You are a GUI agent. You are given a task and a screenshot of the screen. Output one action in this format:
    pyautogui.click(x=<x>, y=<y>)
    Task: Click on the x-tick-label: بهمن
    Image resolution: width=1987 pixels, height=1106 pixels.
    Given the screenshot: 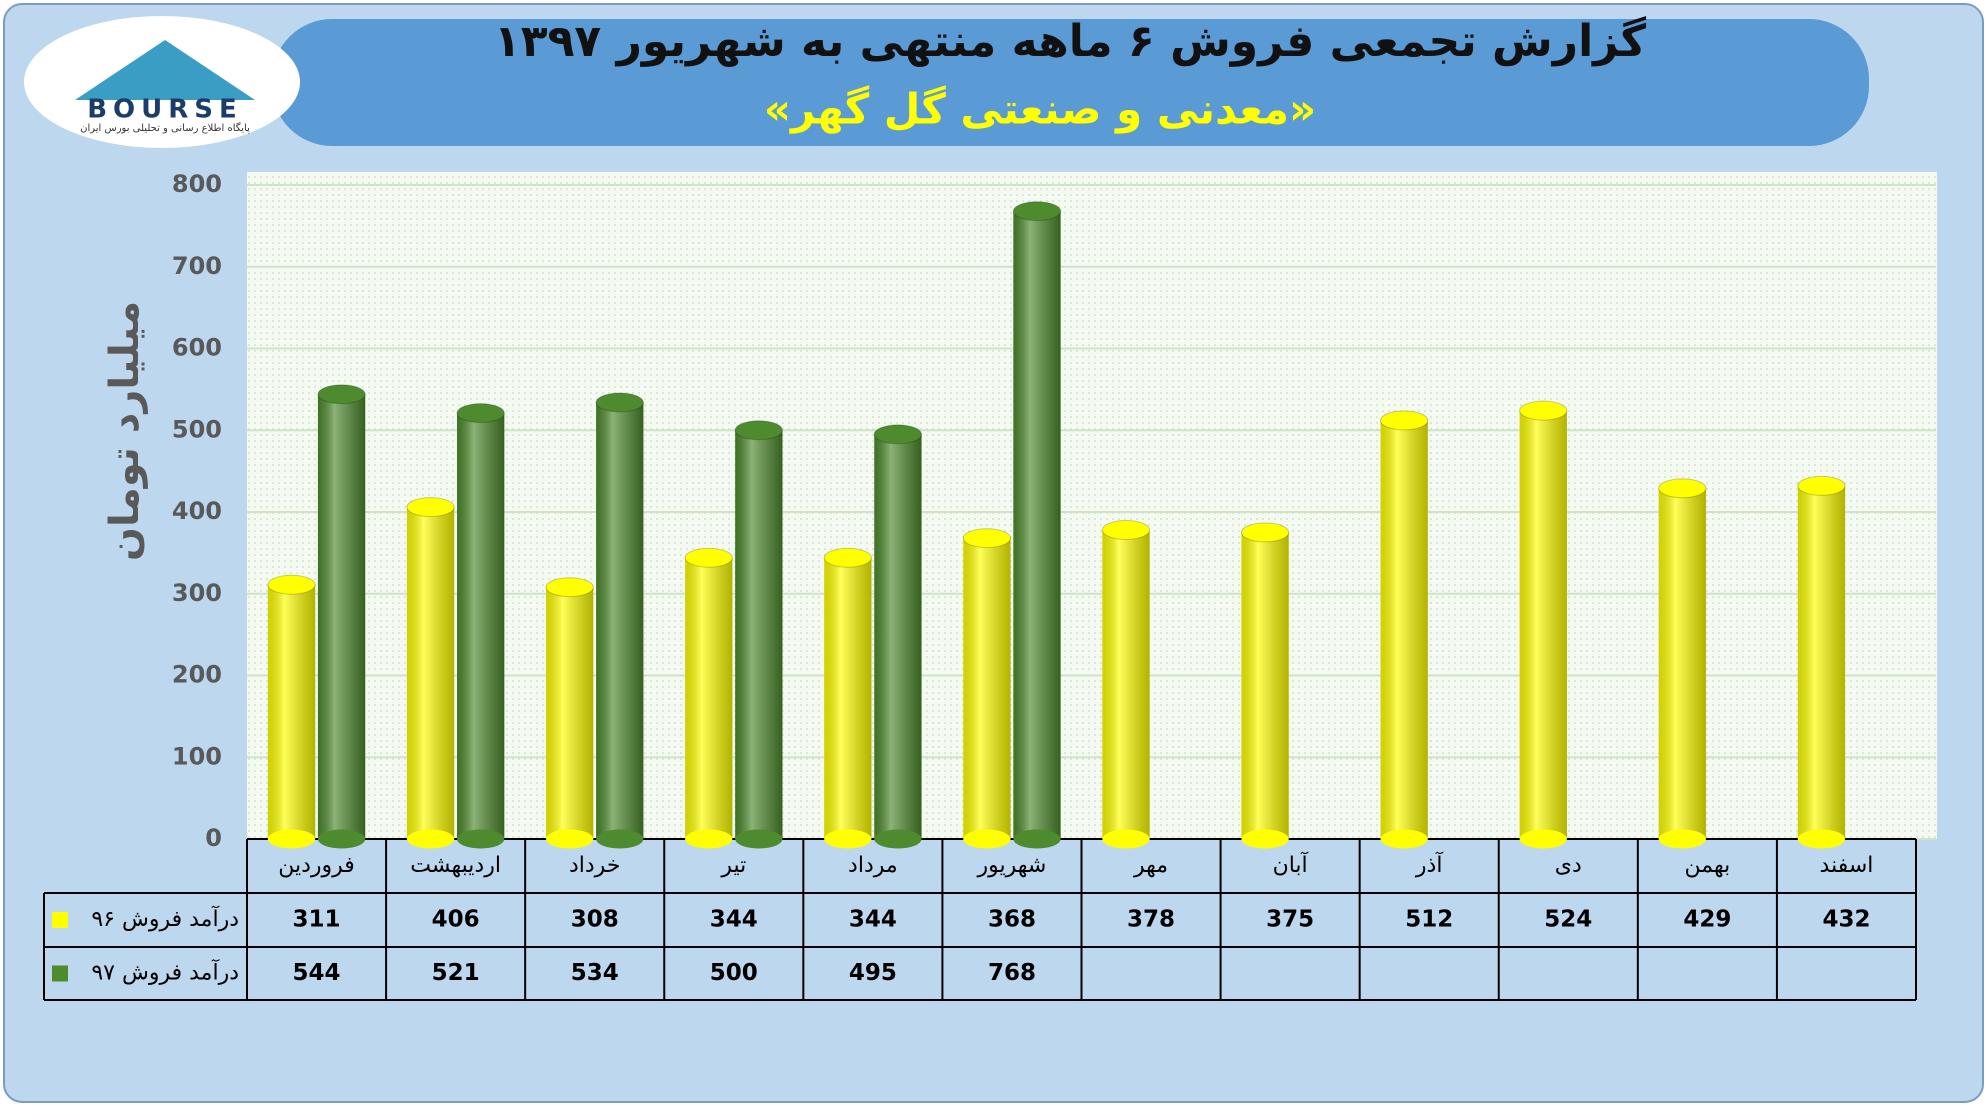 What is the action you would take?
    pyautogui.click(x=1708, y=865)
    